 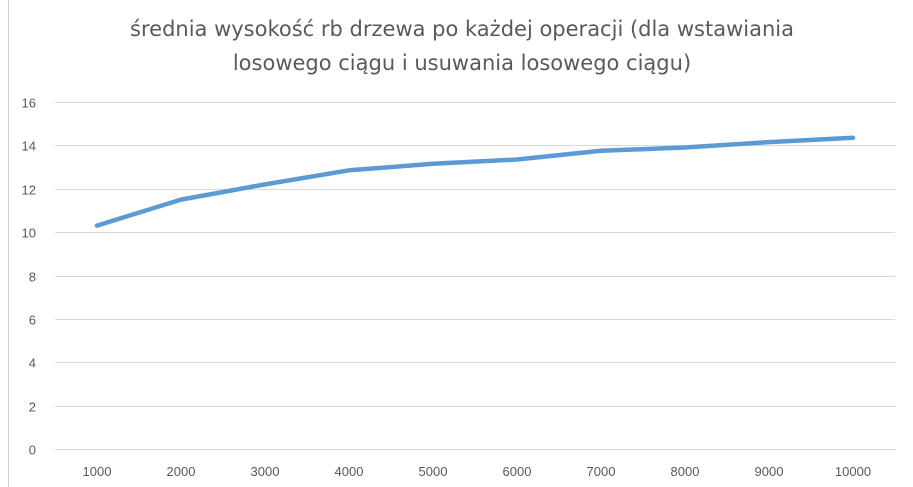 What do you see at coordinates (685, 471) in the screenshot?
I see `x-tick-label: 8000` at bounding box center [685, 471].